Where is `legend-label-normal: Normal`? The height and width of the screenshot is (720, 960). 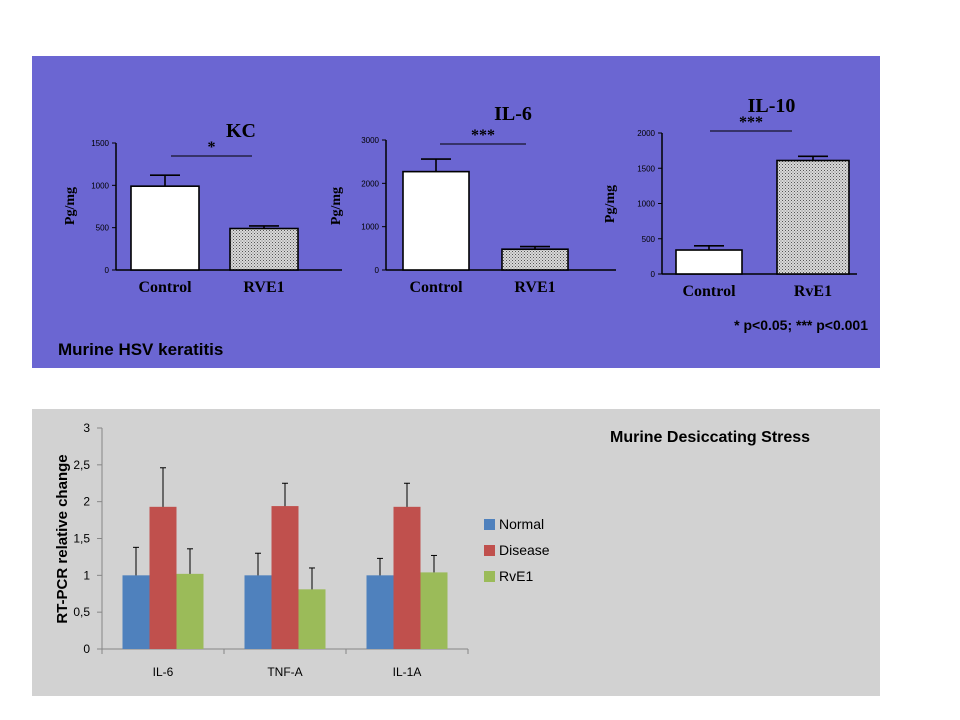
legend-label-normal: Normal is located at coordinates (521, 524).